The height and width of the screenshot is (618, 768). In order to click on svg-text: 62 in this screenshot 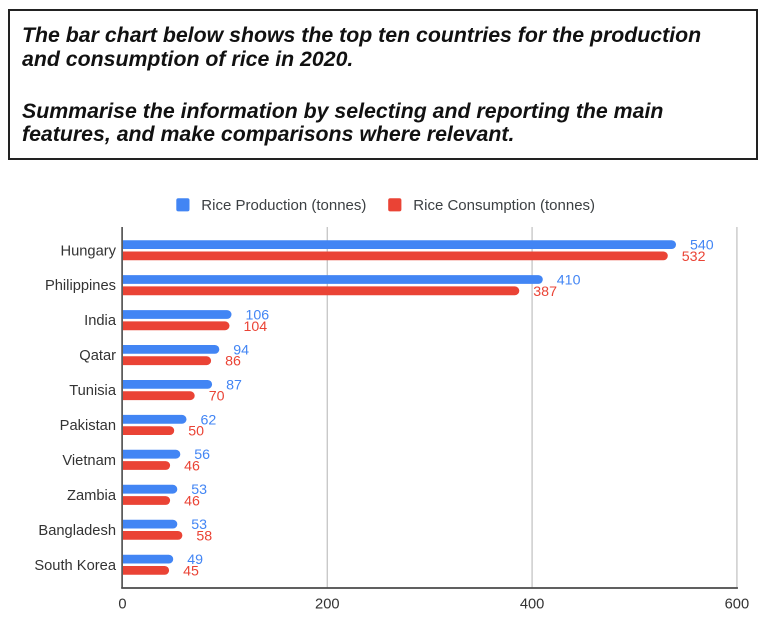, I will do `click(209, 420)`.